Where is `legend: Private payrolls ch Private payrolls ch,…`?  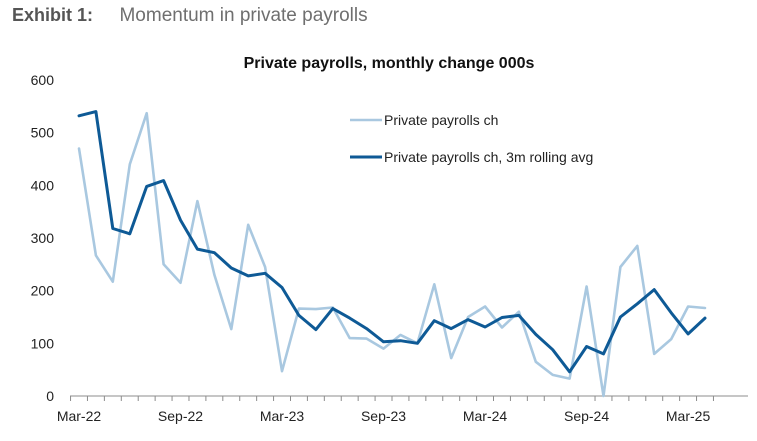
legend: Private payrolls ch Private payrolls ch,… is located at coordinates (471, 138).